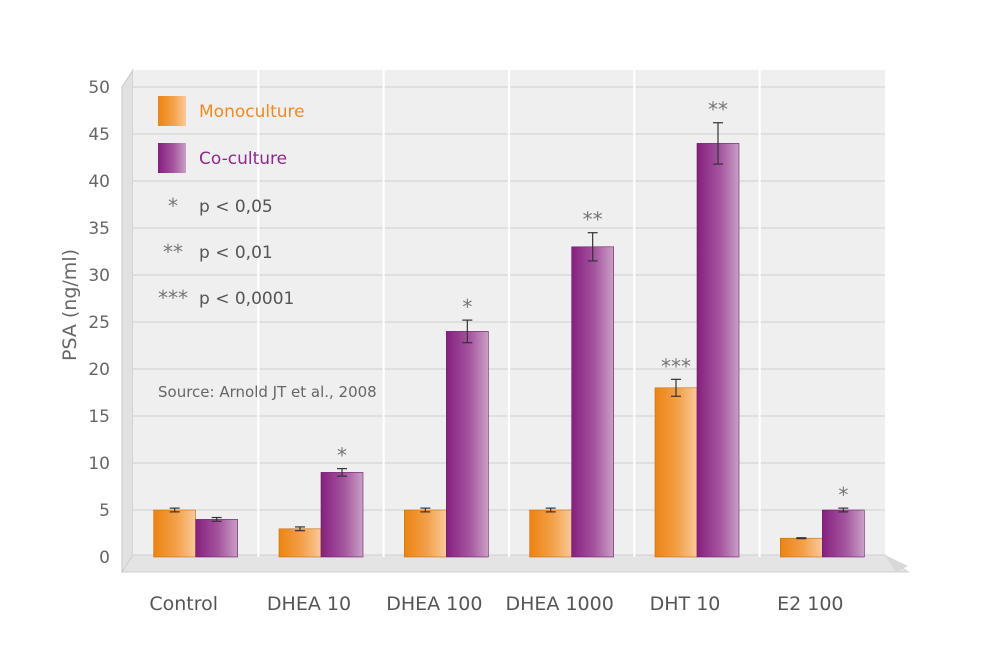  I want to click on y-tick-label: 10, so click(99, 464).